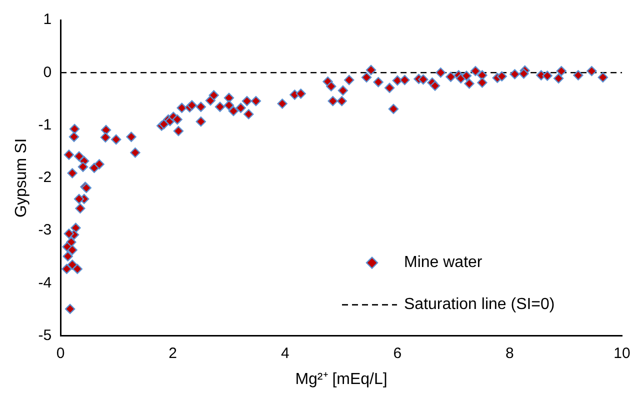 The width and height of the screenshot is (644, 401). What do you see at coordinates (45, 335) in the screenshot?
I see `y-tick-label: -5` at bounding box center [45, 335].